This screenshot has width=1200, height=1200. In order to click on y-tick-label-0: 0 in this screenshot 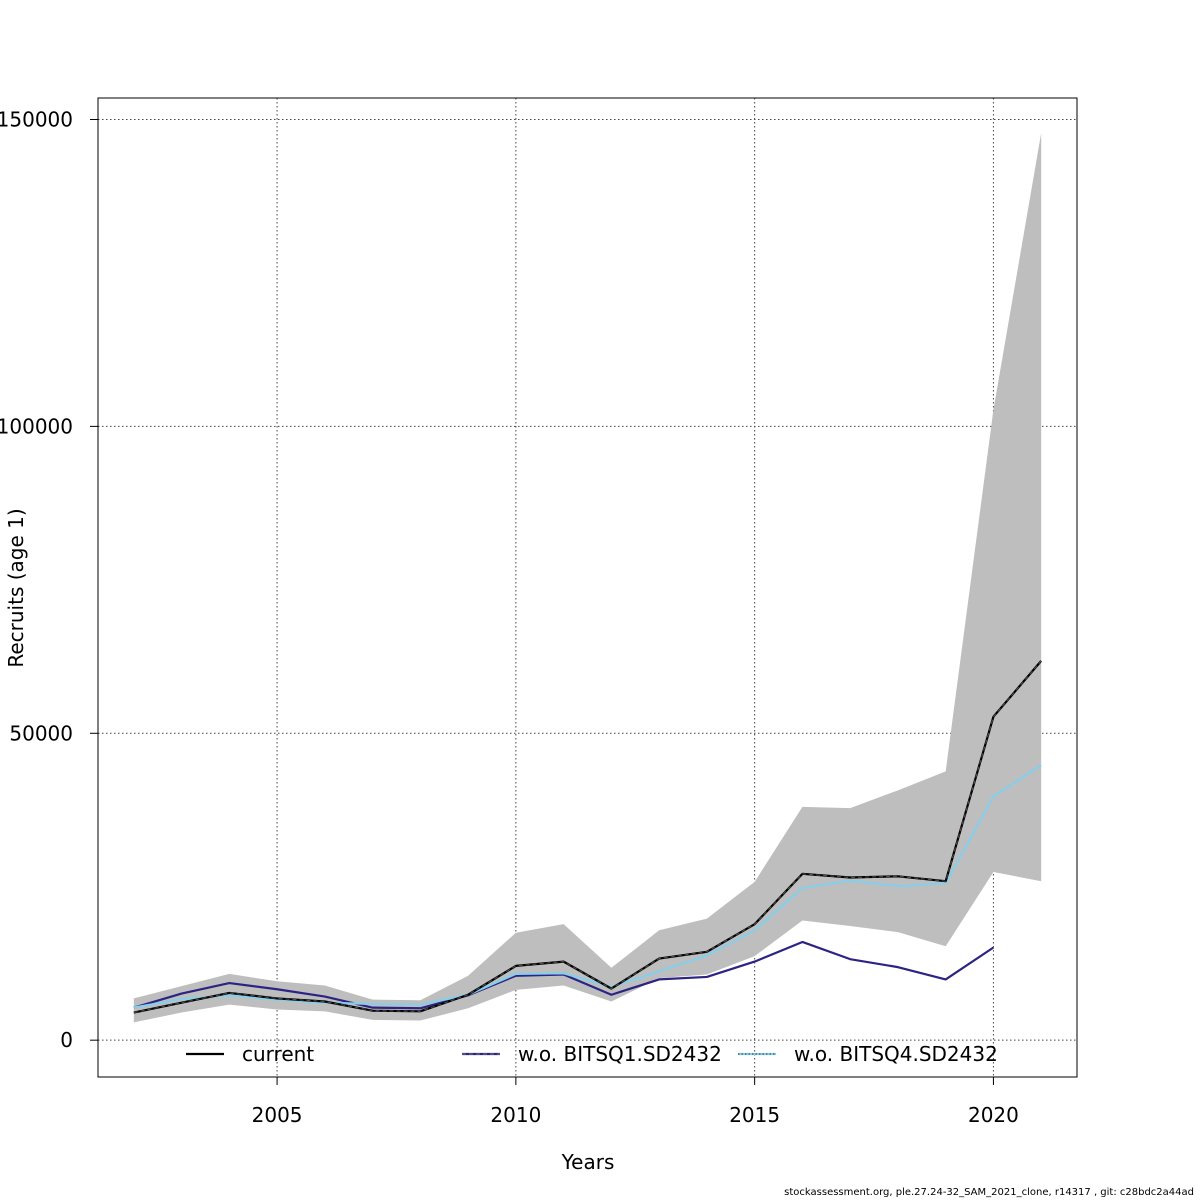, I will do `click(66, 1040)`.